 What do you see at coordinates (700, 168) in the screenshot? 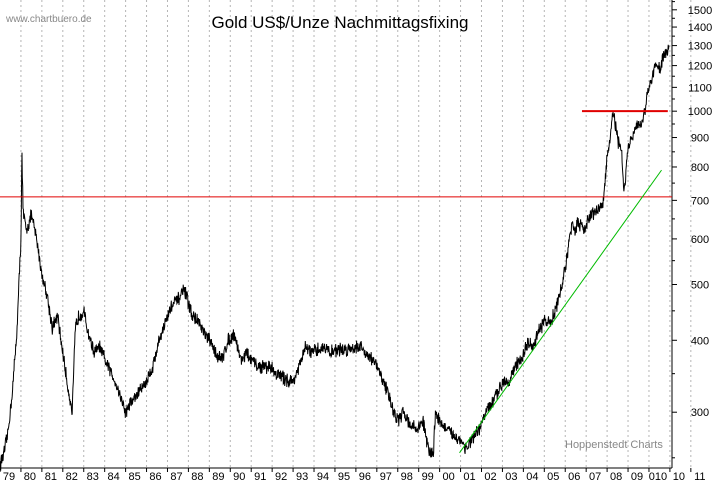
I see `y-tick-label-800: 800` at bounding box center [700, 168].